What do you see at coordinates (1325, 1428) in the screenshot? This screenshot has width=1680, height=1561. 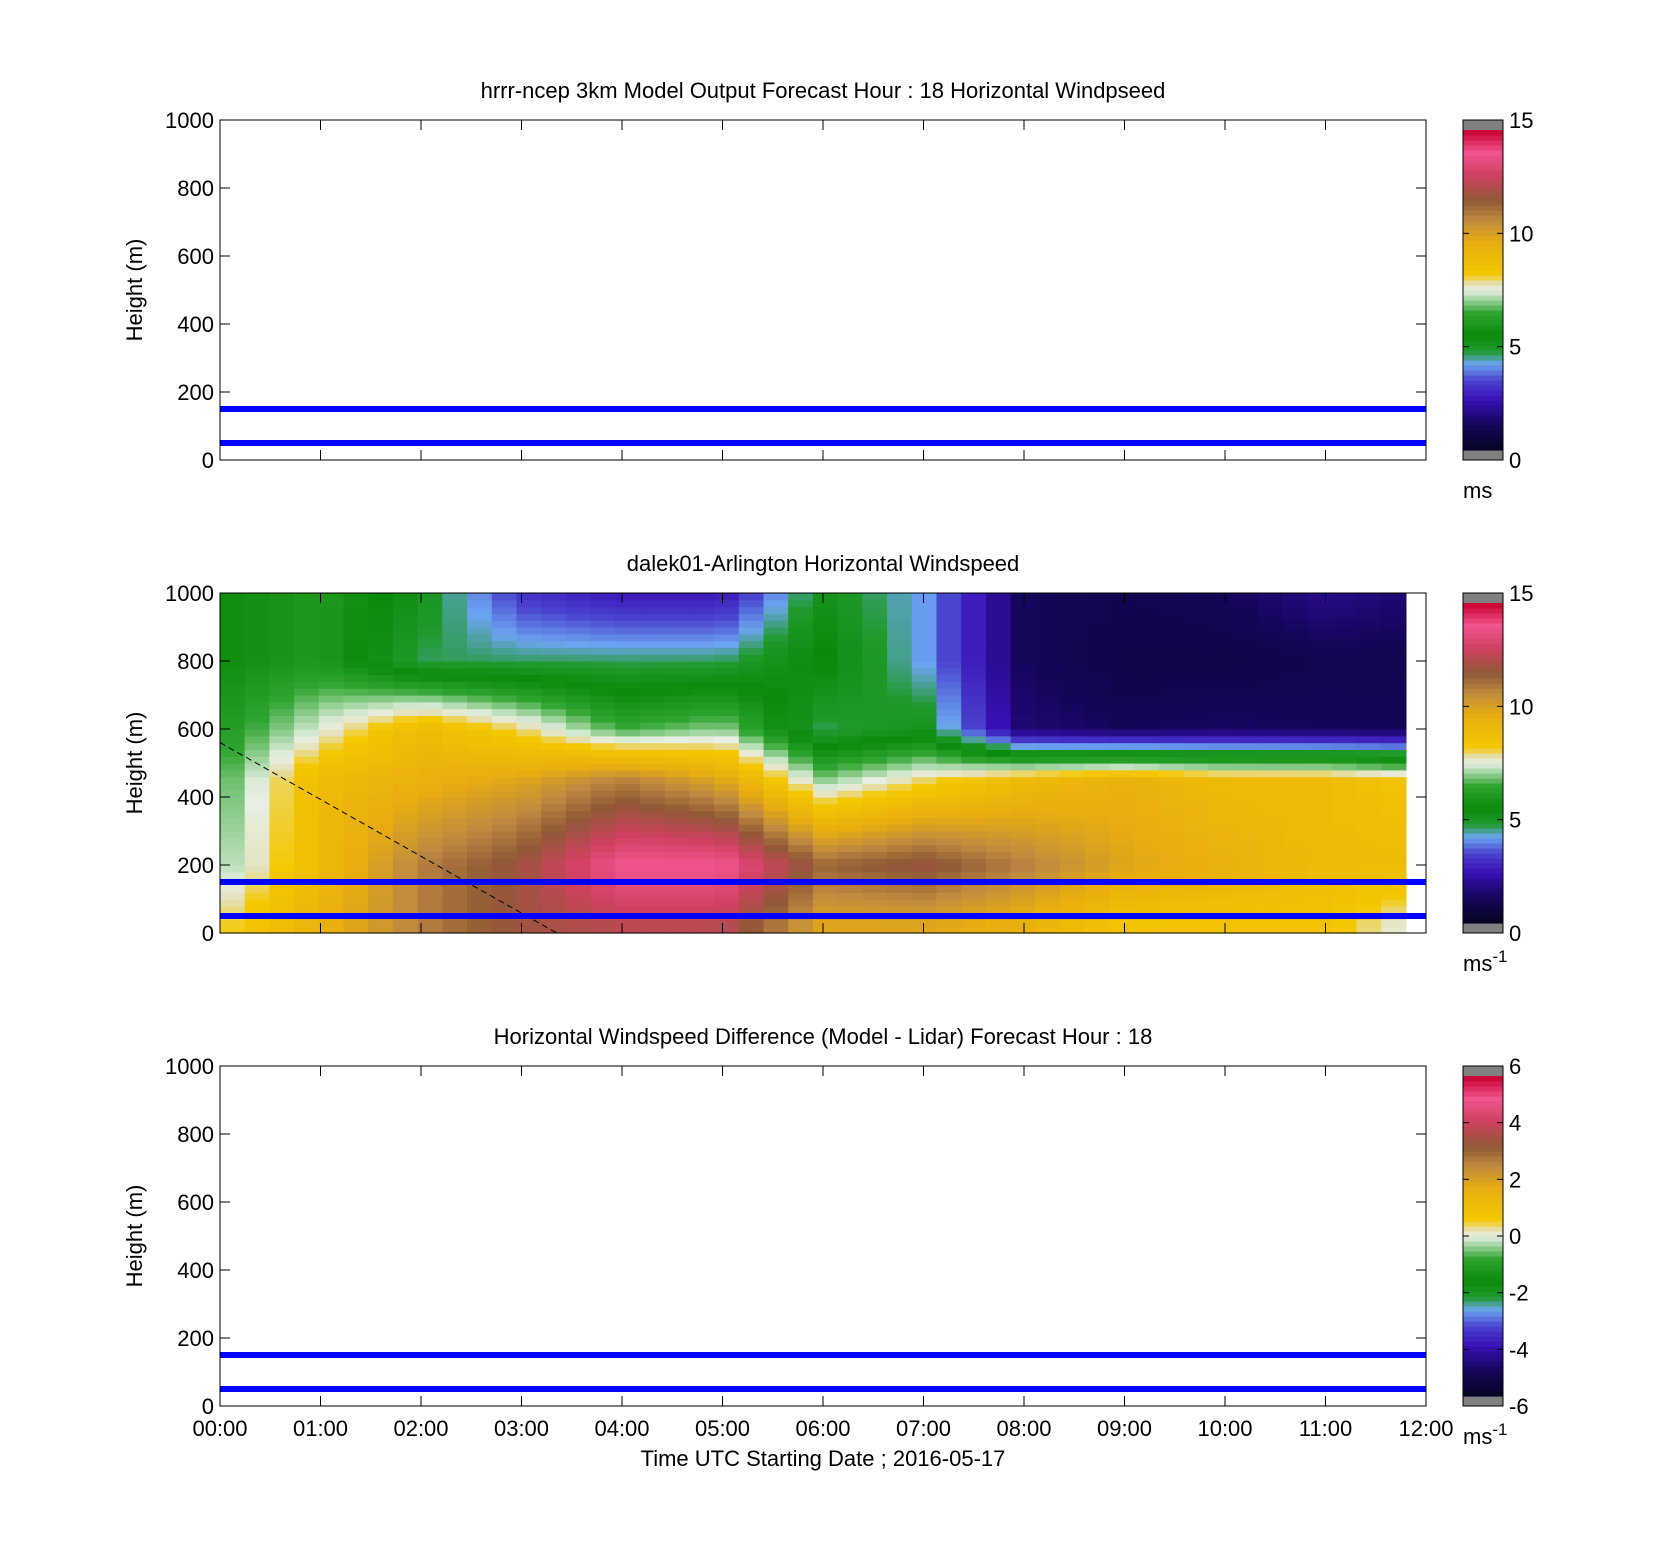 I see `x-tick-label: 11:00` at bounding box center [1325, 1428].